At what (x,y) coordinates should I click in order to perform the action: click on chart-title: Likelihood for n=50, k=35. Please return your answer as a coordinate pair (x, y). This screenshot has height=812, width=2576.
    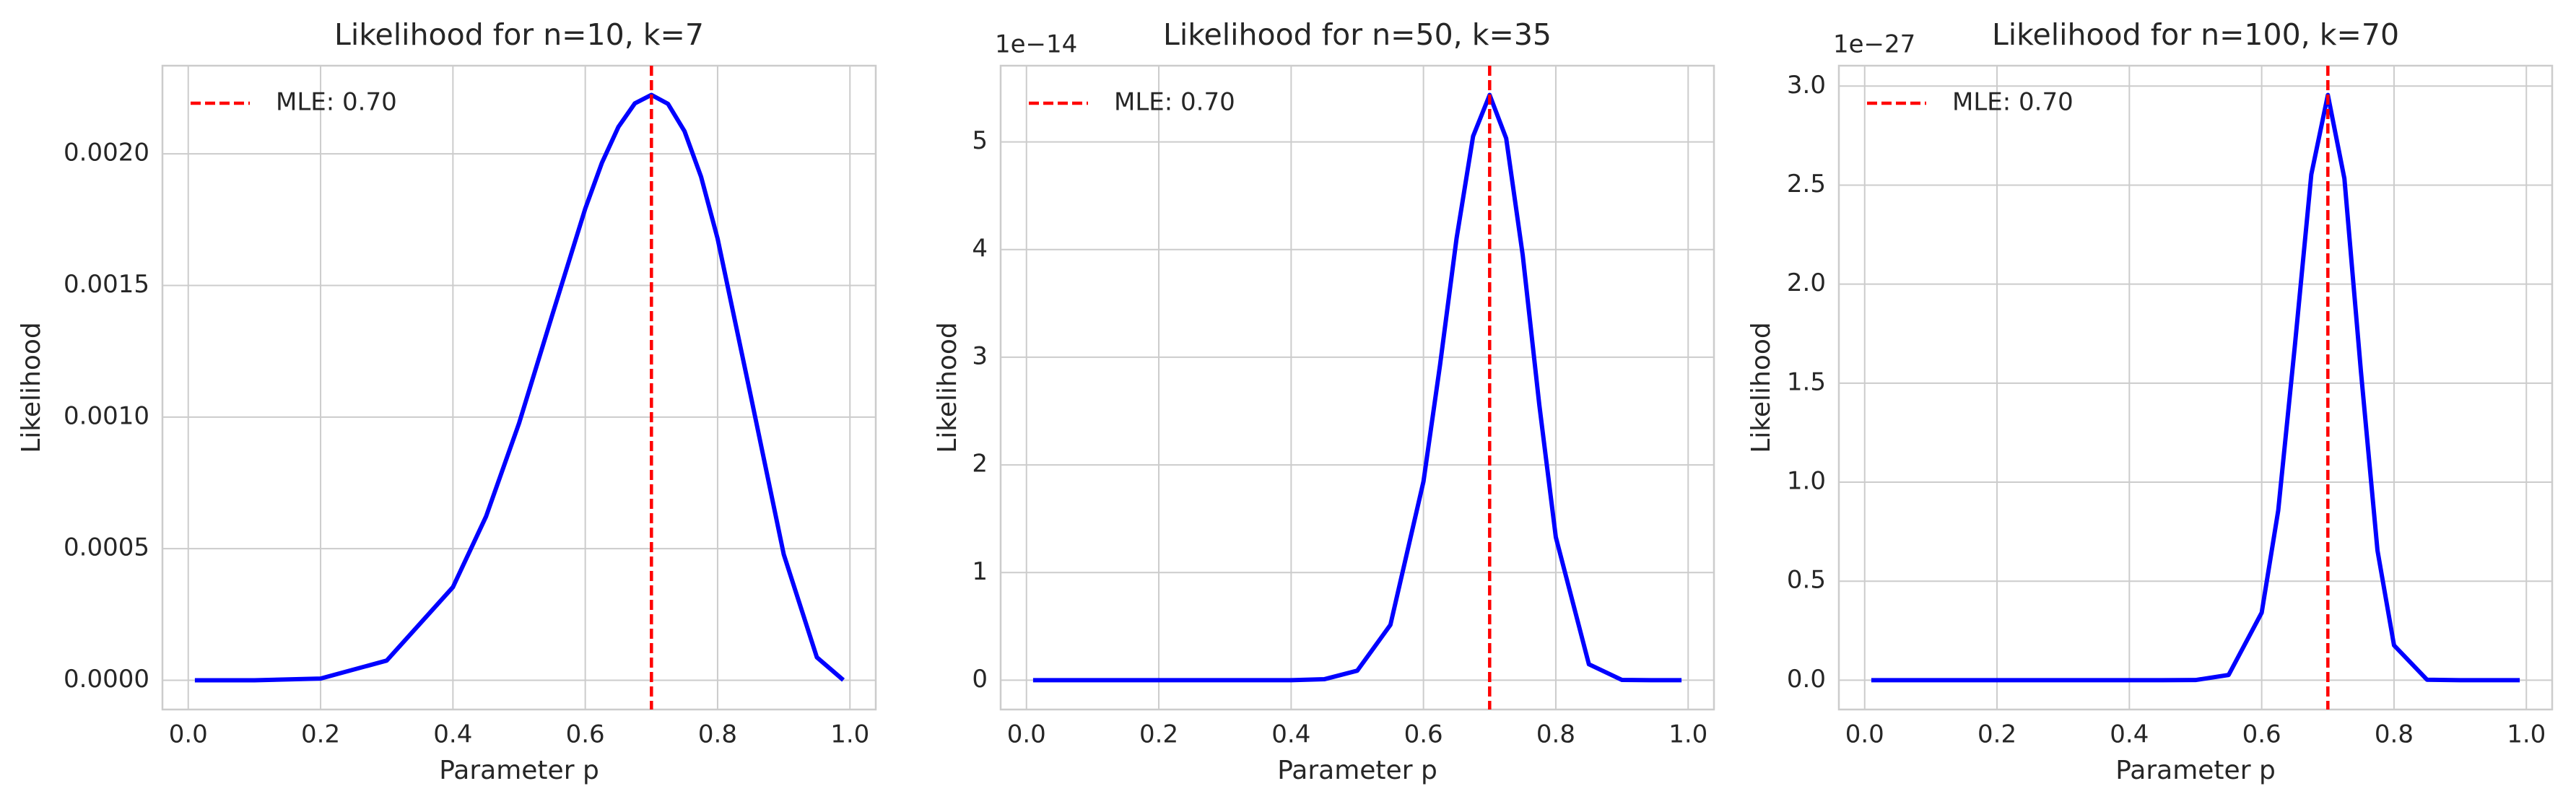
    Looking at the image, I should click on (1357, 34).